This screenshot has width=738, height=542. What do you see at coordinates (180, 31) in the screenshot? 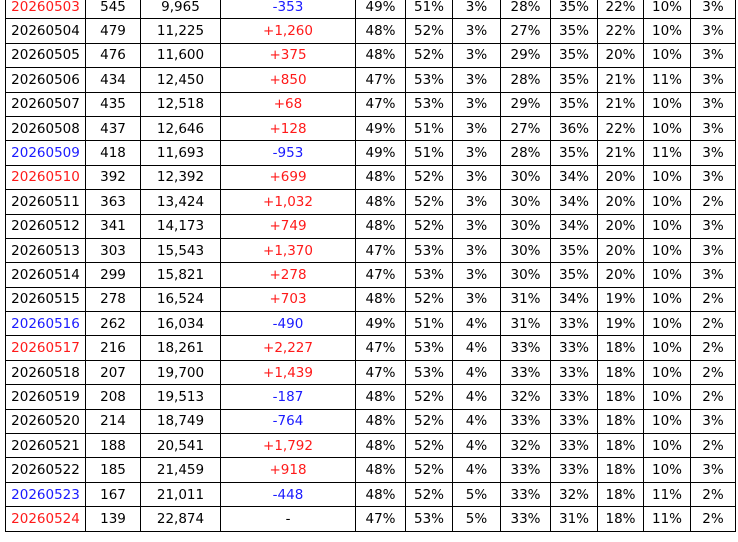
I see `table-cell: 11,225` at bounding box center [180, 31].